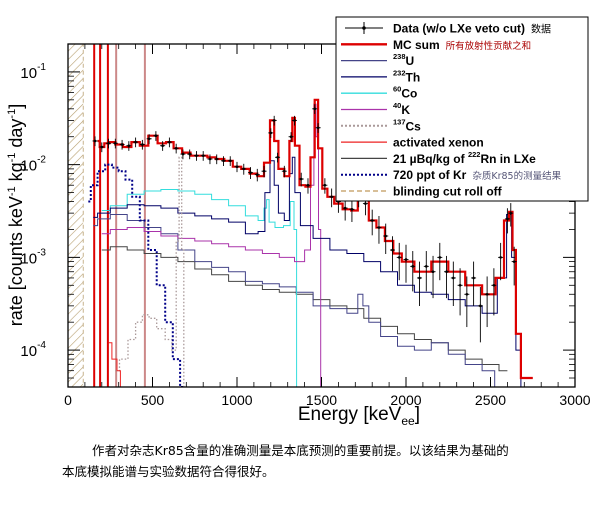 The image size is (600, 507). What do you see at coordinates (153, 400) in the screenshot?
I see `x-tick-label: 500` at bounding box center [153, 400].